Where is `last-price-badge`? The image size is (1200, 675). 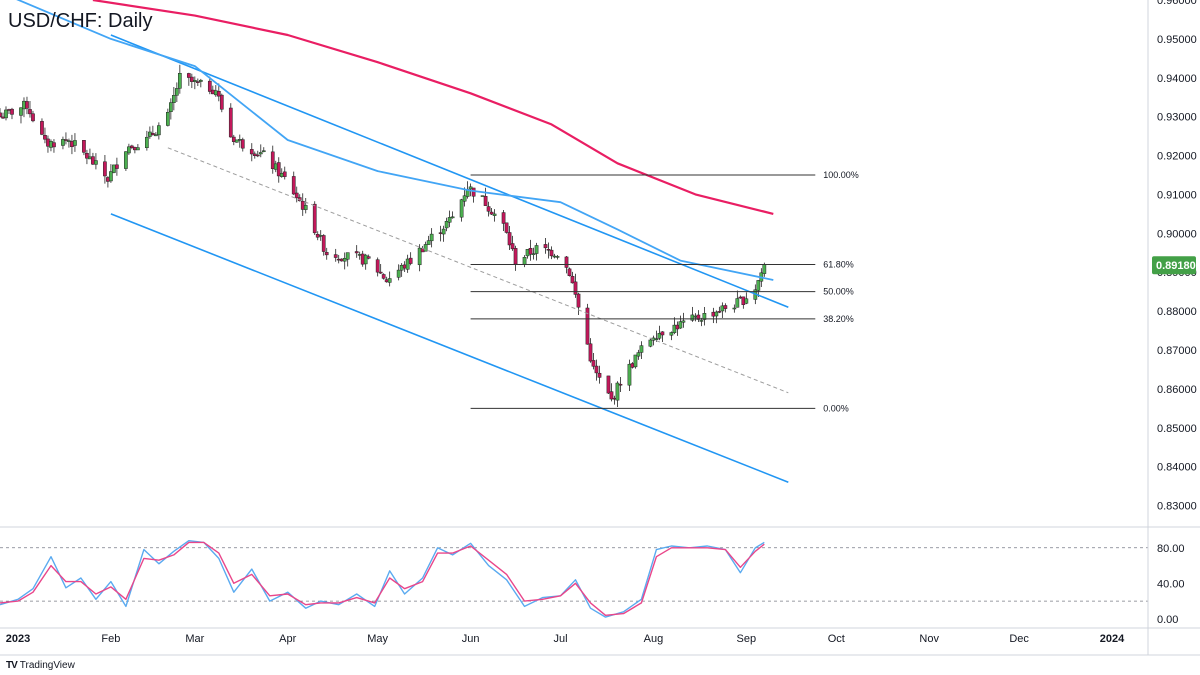 last-price-badge is located at coordinates (1174, 265).